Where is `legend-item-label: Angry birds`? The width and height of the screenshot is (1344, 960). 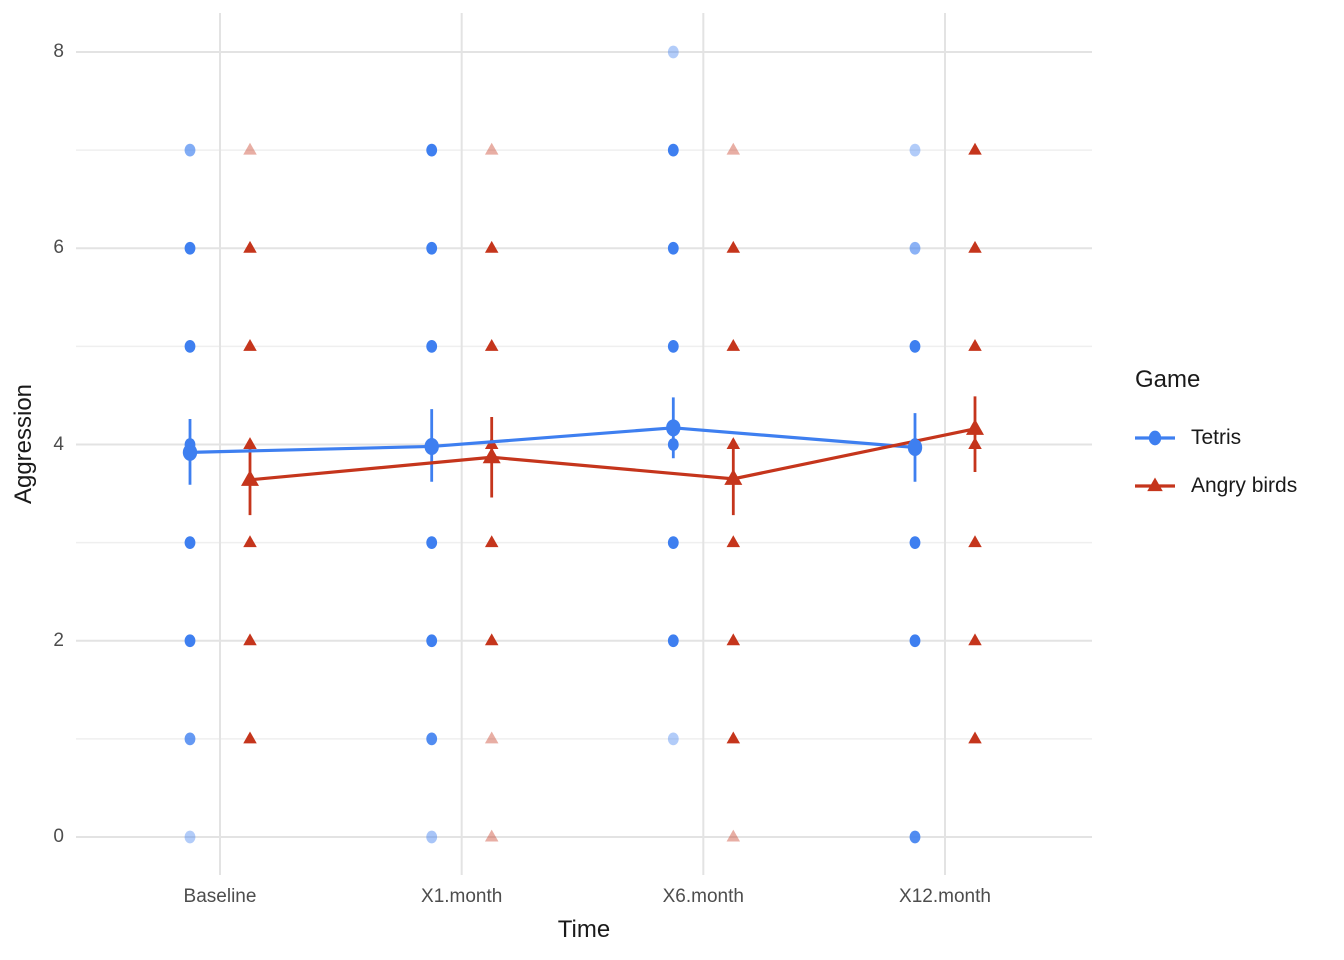
legend-item-label: Angry birds is located at coordinates (1244, 485).